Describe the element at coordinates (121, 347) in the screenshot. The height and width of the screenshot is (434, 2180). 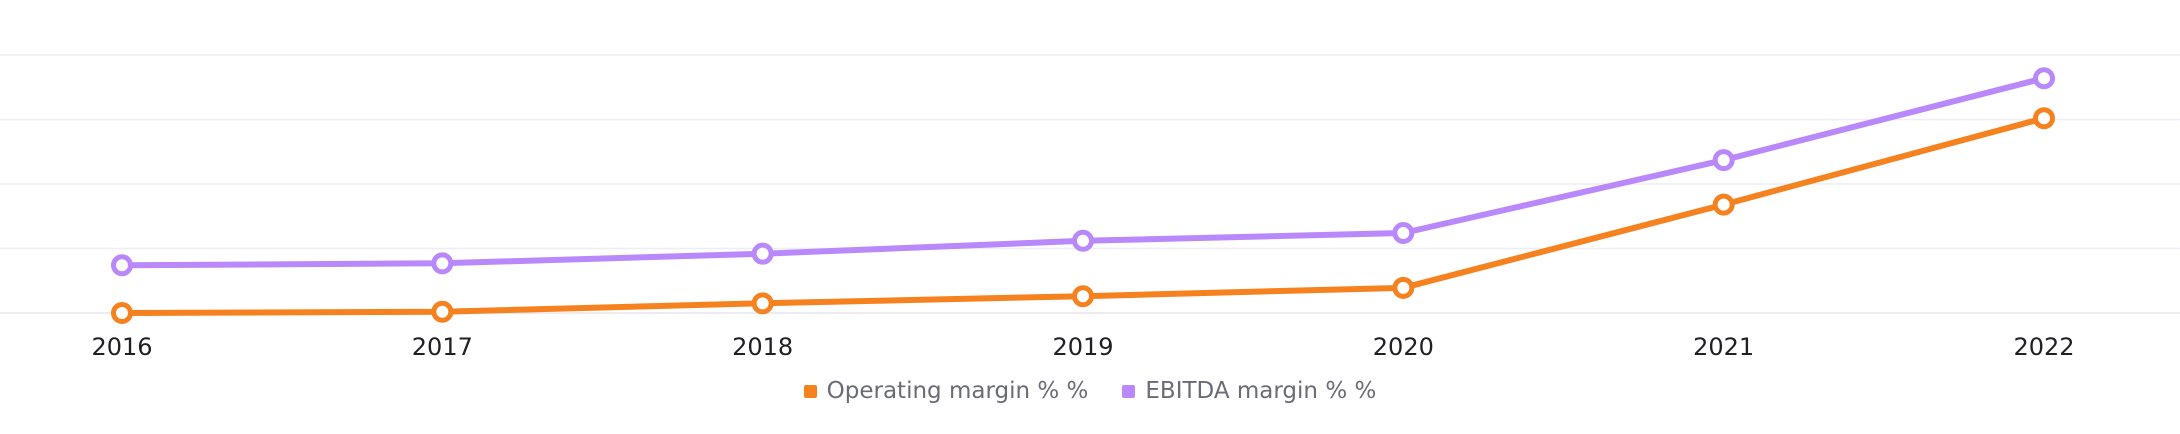
I see `x-tick-label: 2016` at that location.